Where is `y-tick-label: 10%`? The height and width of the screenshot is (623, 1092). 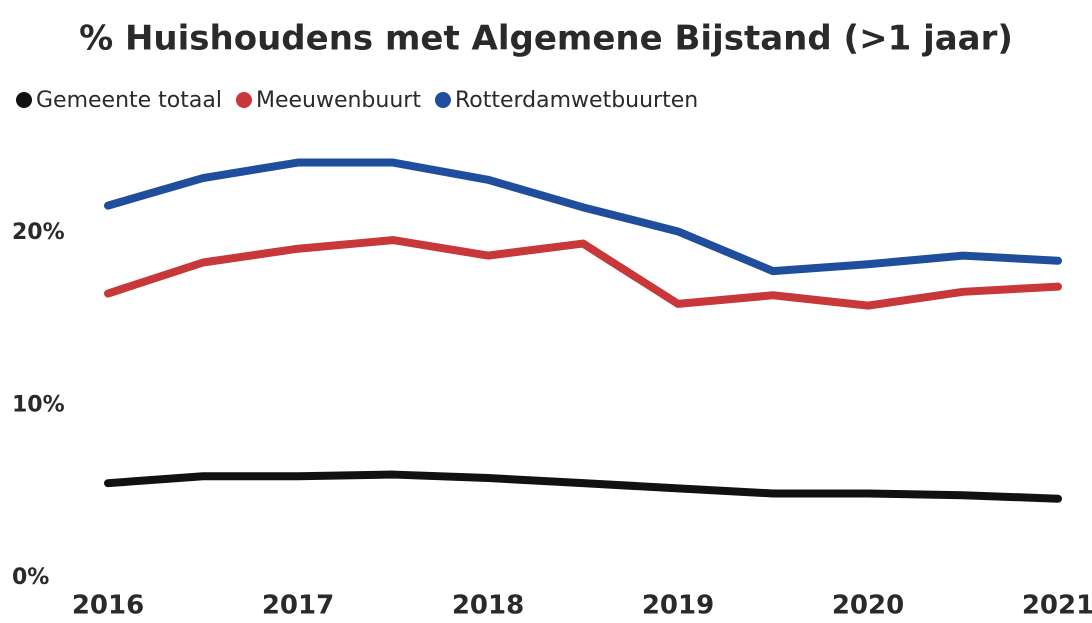 y-tick-label: 10% is located at coordinates (38, 405).